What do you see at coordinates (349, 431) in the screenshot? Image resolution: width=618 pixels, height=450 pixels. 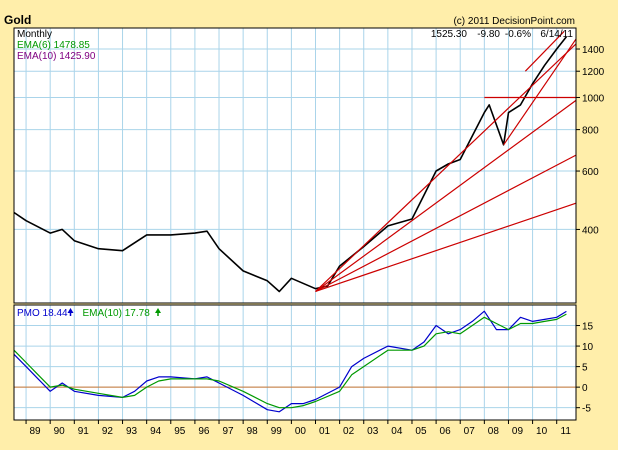 I see `x-tick-label: 02` at bounding box center [349, 431].